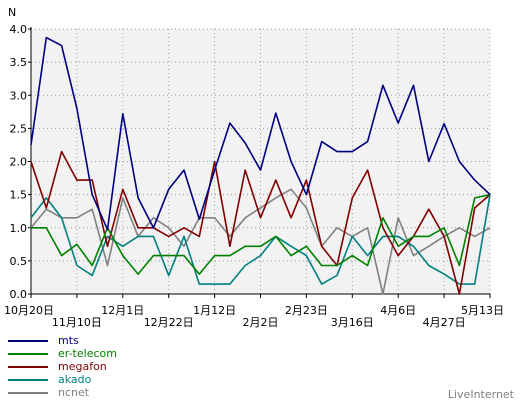 The image size is (520, 405). Describe the element at coordinates (261, 322) in the screenshot. I see `x-tick-label: 2月2日` at that location.